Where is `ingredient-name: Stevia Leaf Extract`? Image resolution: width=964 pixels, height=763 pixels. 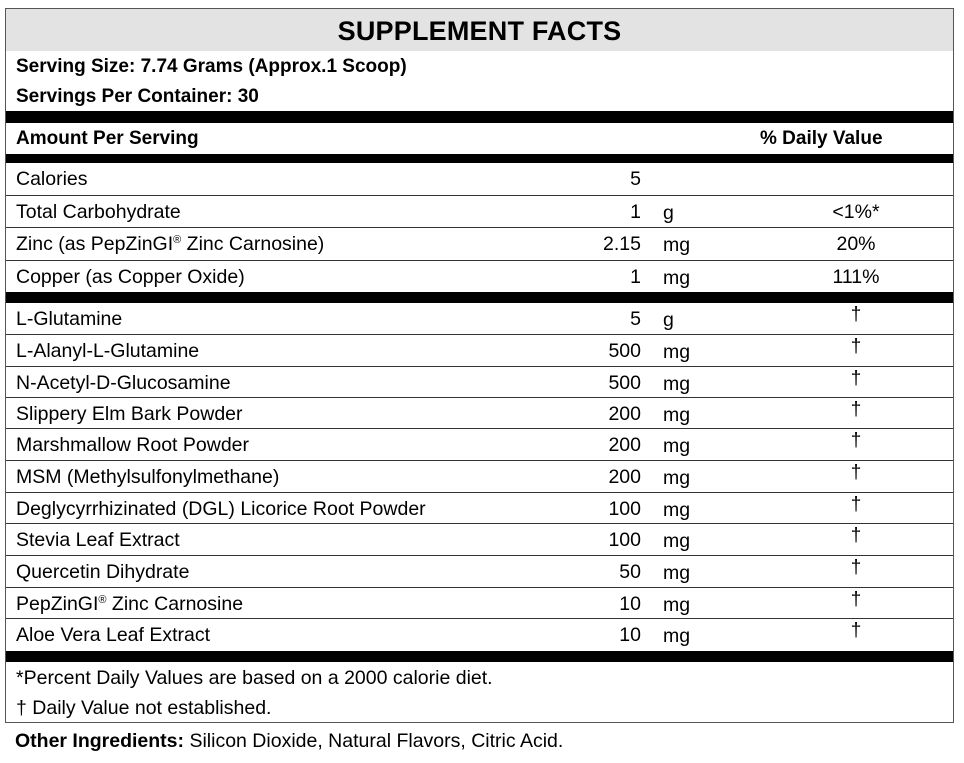
ingredient-name: Stevia Leaf Extract is located at coordinates (98, 540).